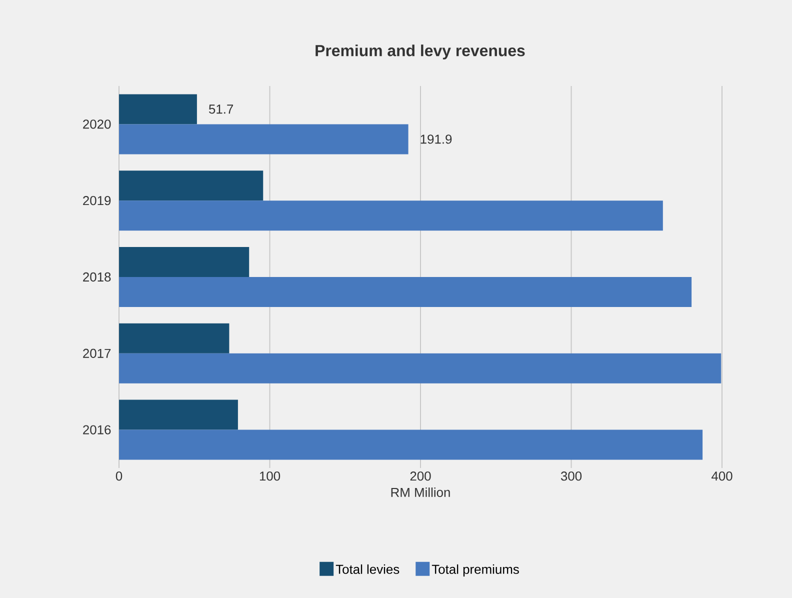 This screenshot has height=598, width=792. I want to click on x-tick-label: 0, so click(119, 476).